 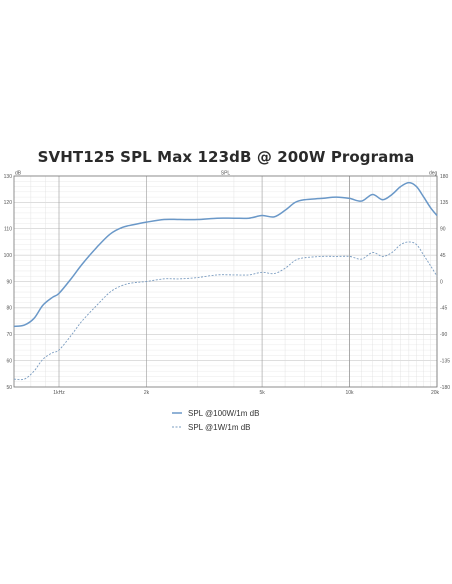 What do you see at coordinates (8, 256) in the screenshot?
I see `y-tick-label: 100` at bounding box center [8, 256].